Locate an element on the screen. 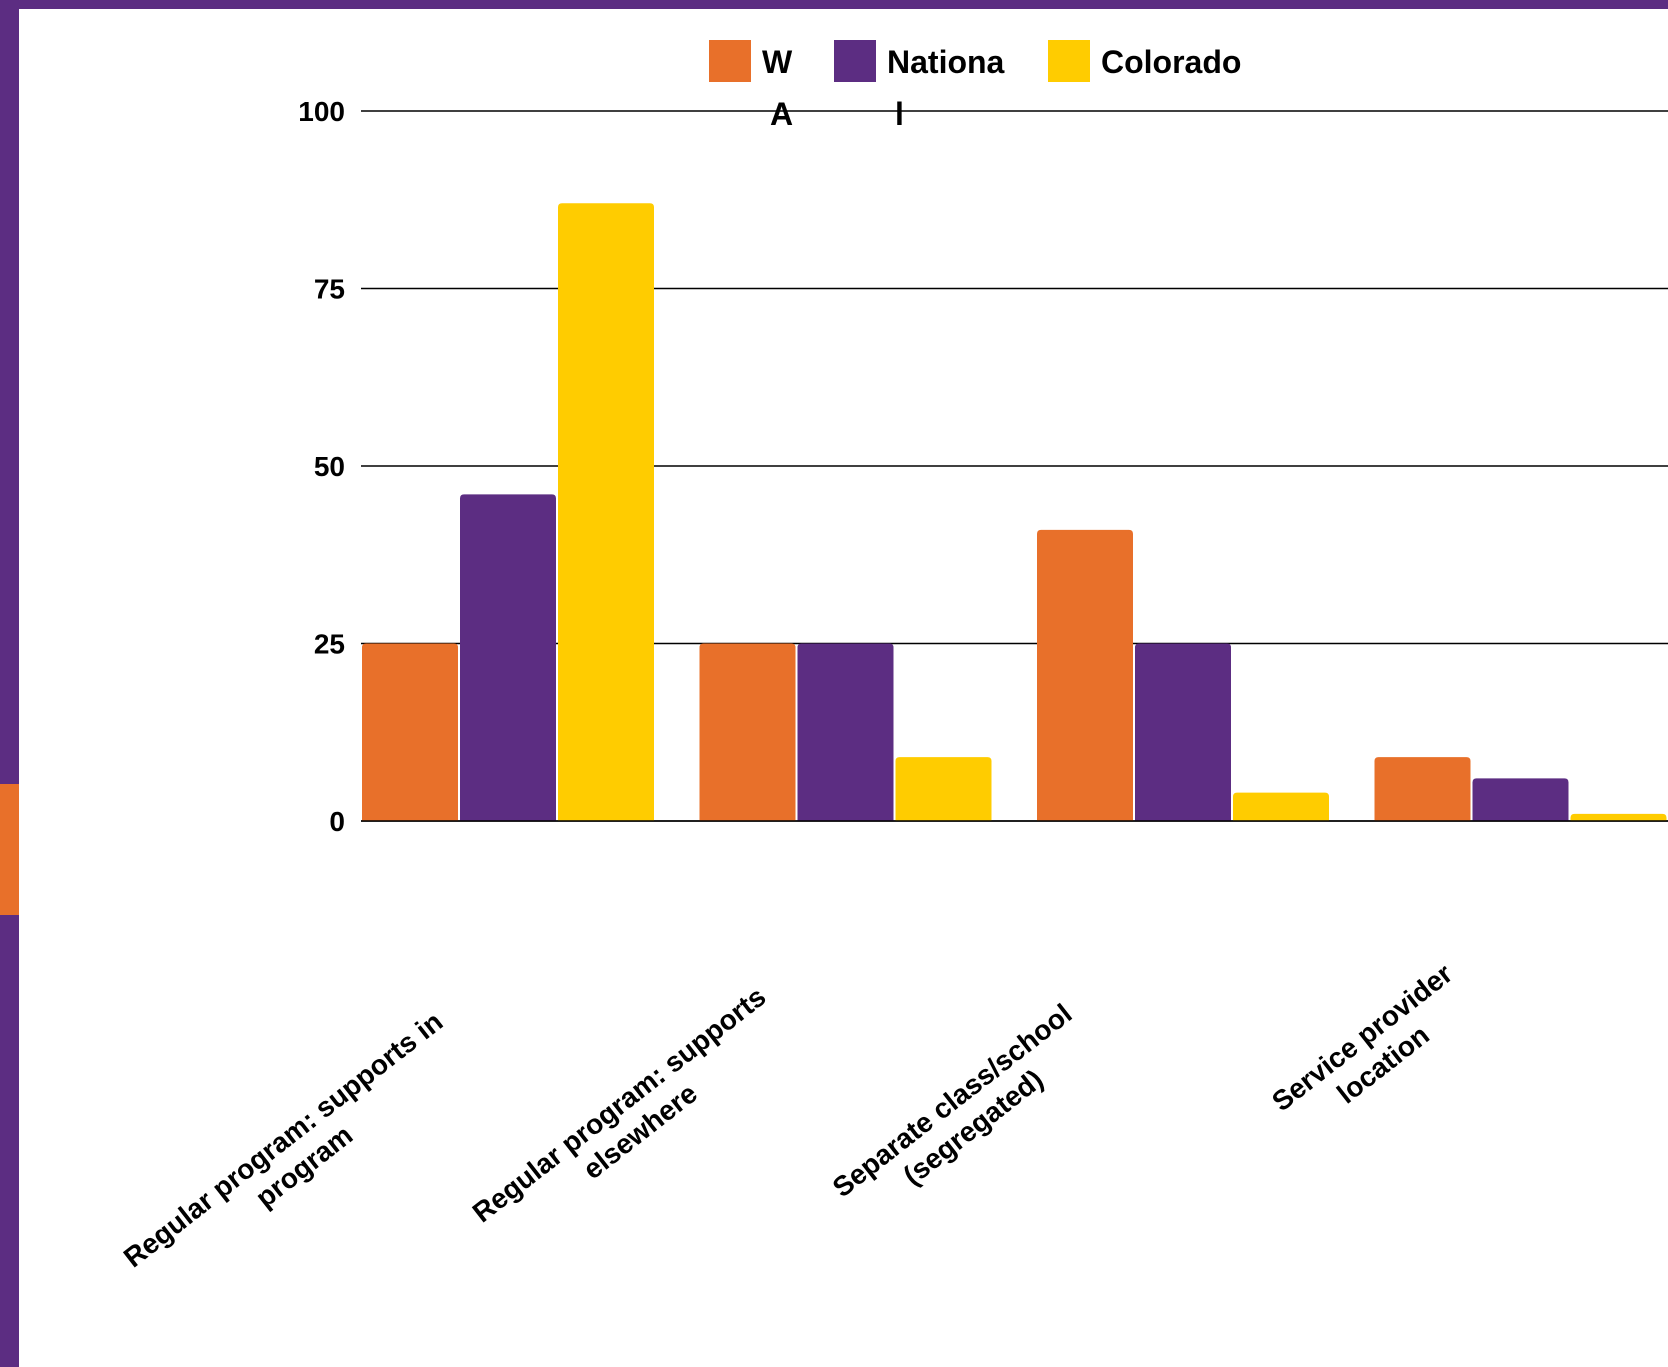 The image size is (1668, 1367). category-label-line: Regular program: supports is located at coordinates (619, 1105).